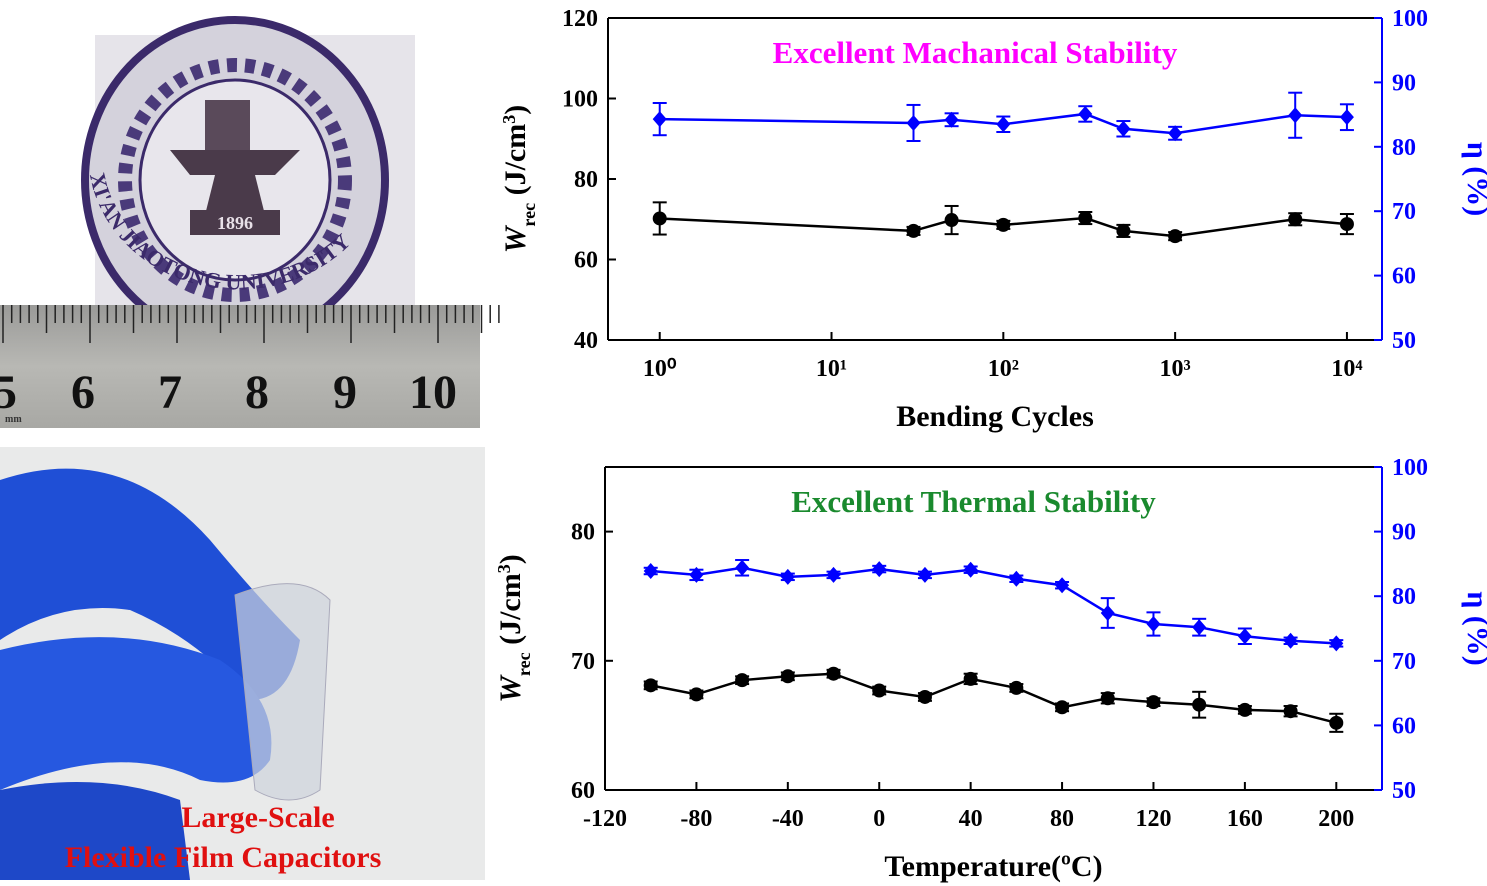 The height and width of the screenshot is (886, 1487). I want to click on anvil, so click(235, 182).